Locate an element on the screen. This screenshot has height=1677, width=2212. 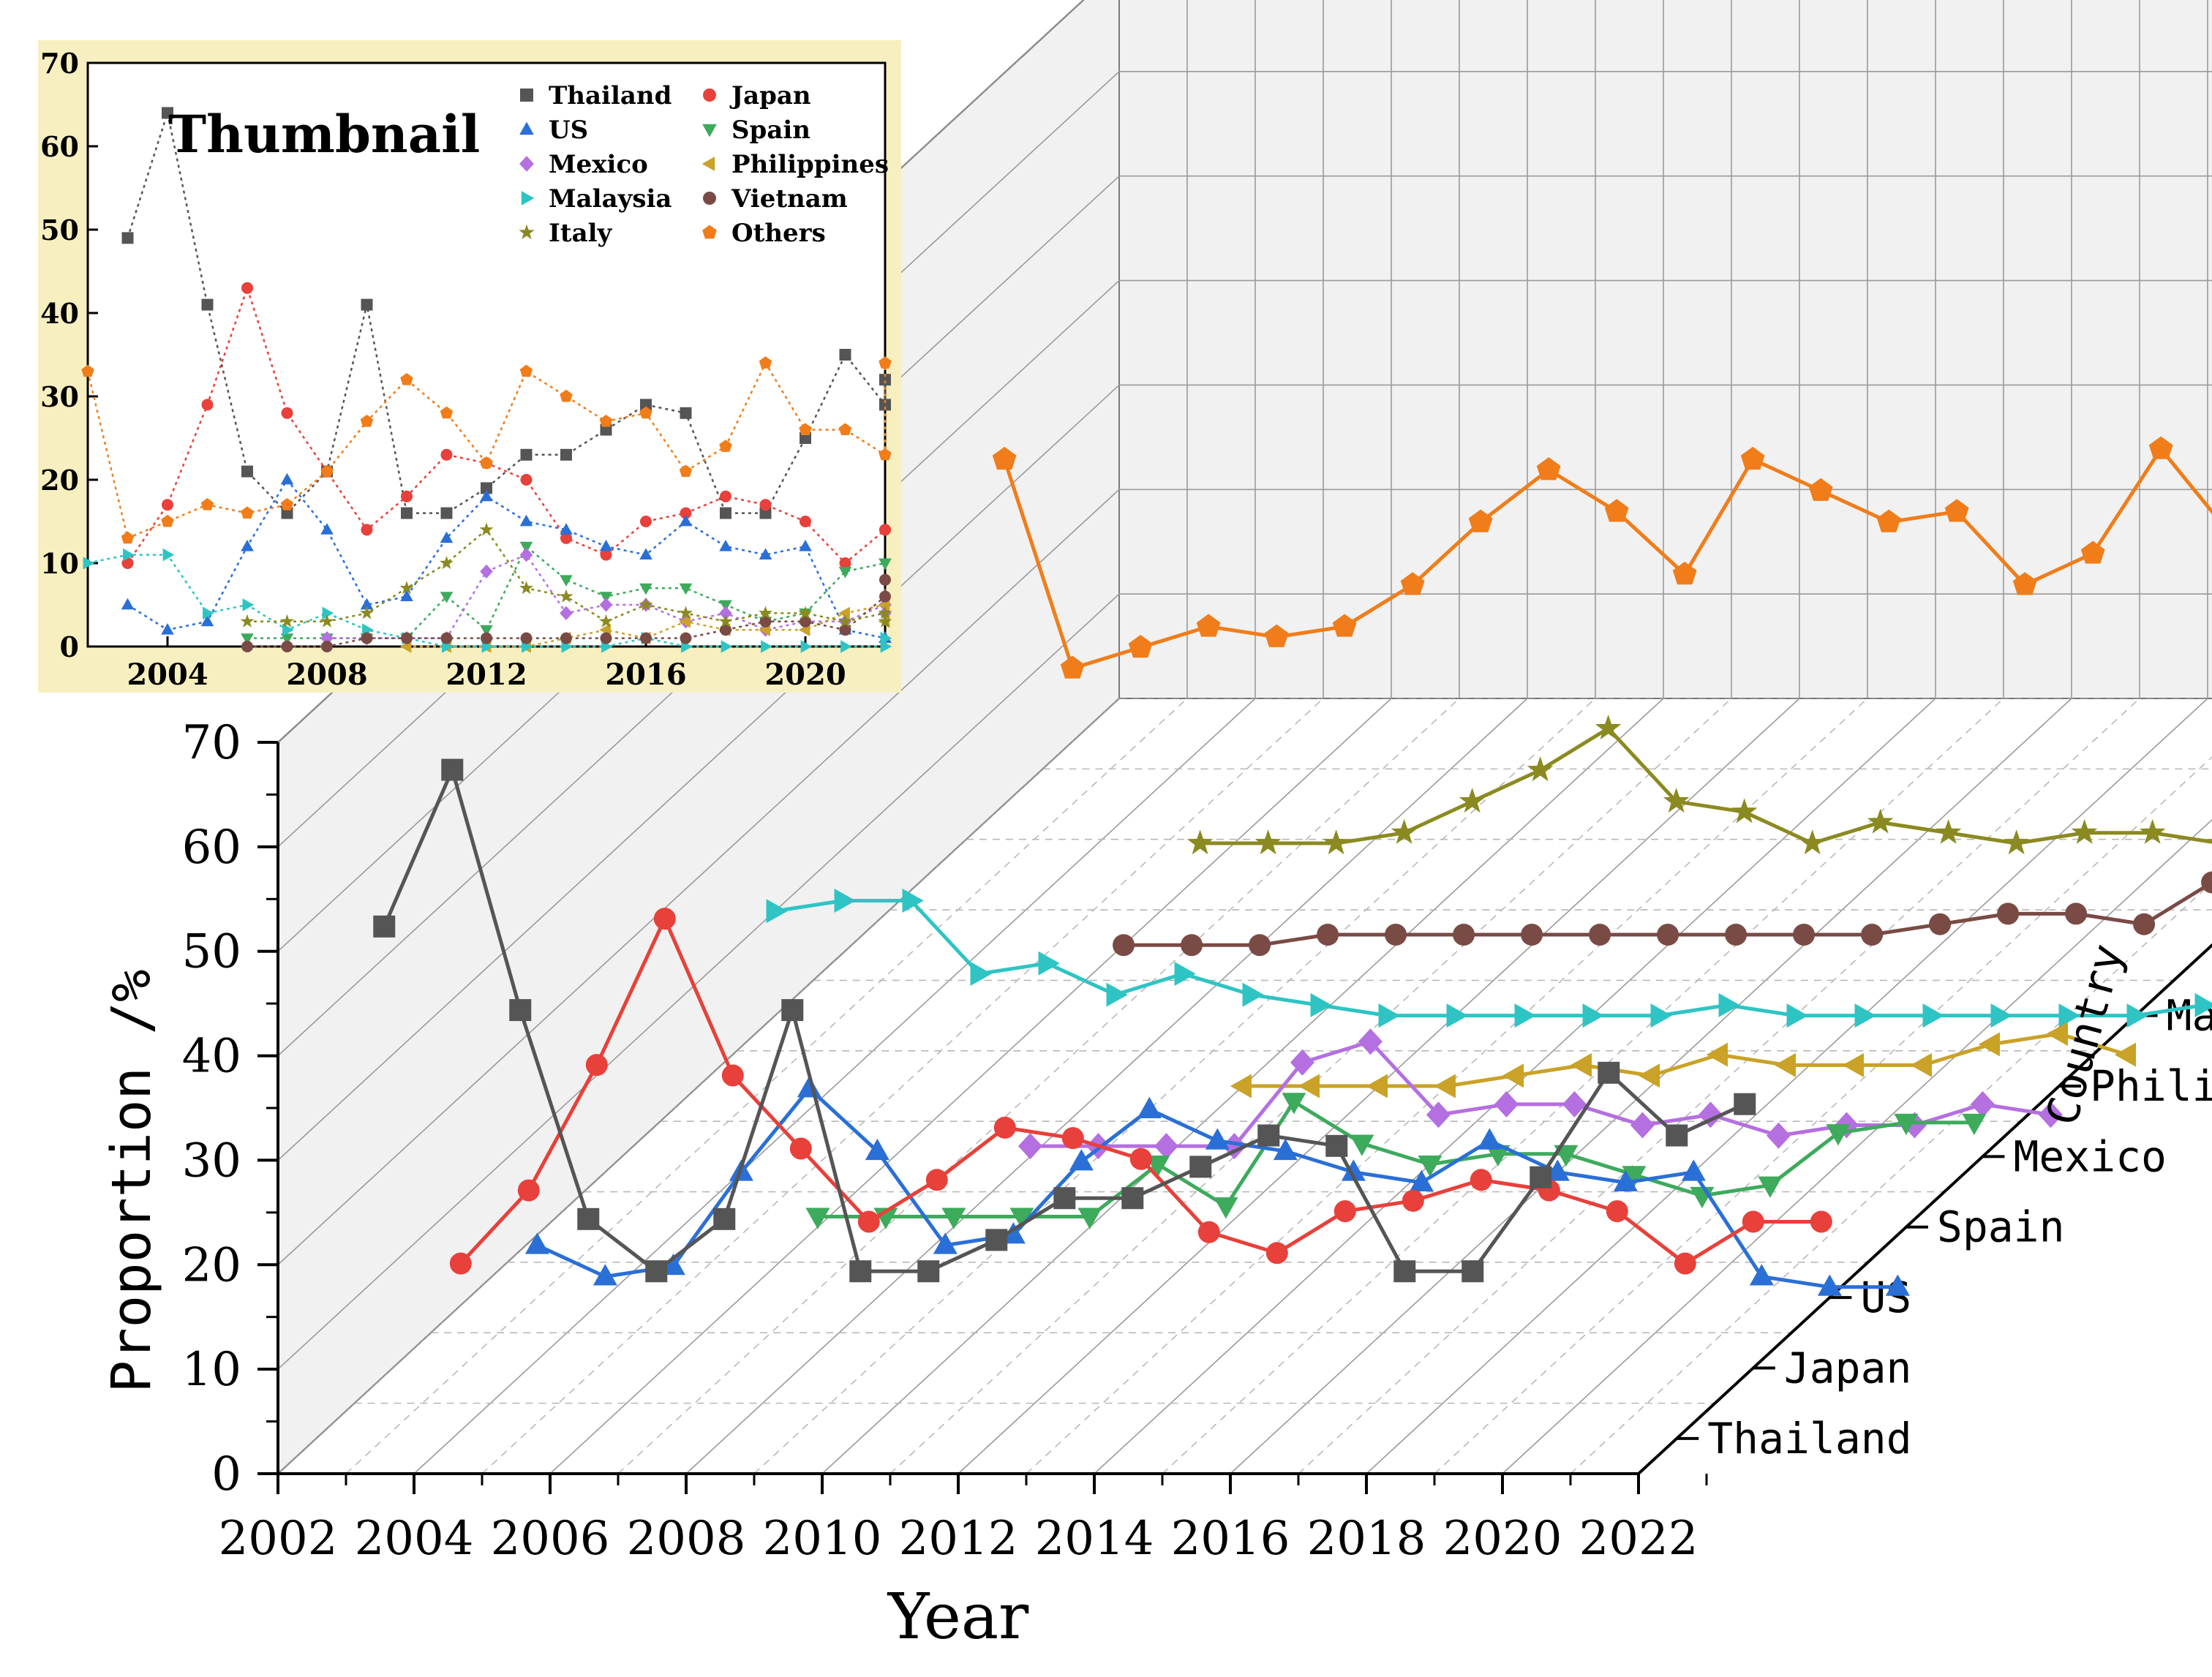
series-mexico is located at coordinates (1540, 1094).